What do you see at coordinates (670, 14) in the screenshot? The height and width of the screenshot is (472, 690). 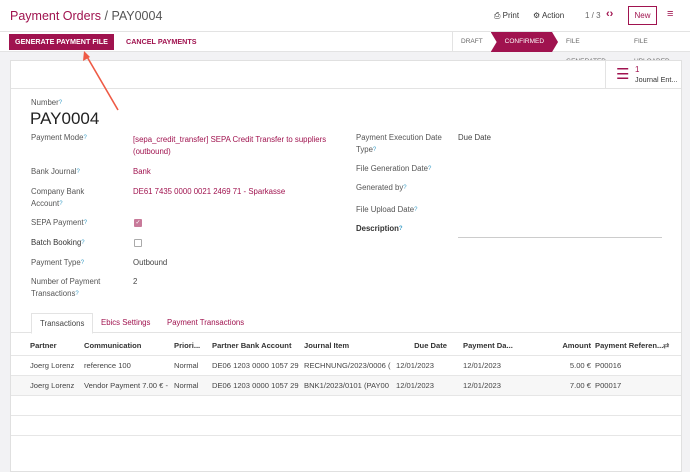 I see `menu-icon: ≡` at bounding box center [670, 14].